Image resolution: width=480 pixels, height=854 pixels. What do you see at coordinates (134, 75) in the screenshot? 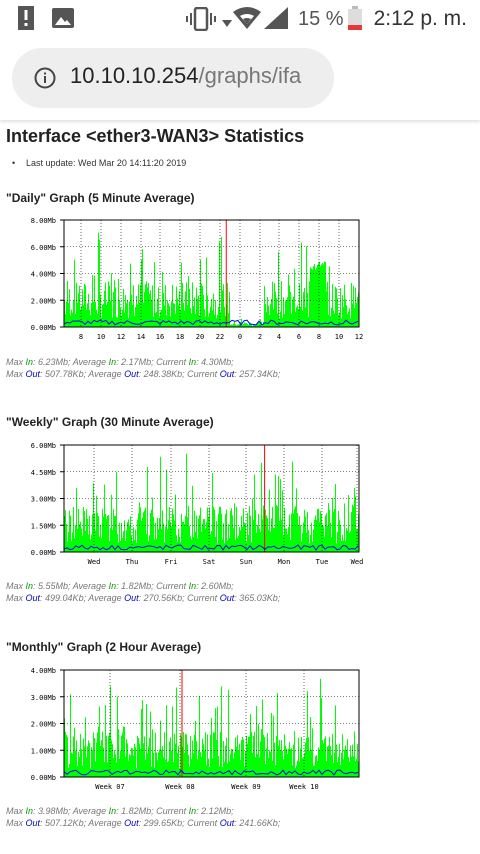
I see `url-host: 10.10.10.254` at bounding box center [134, 75].